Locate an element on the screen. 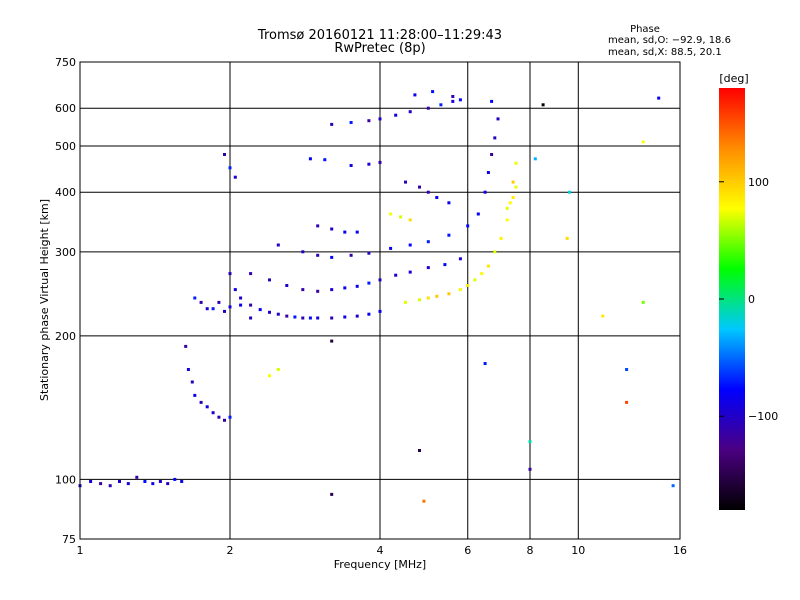 The image size is (800, 600). y-tick-label: 75 is located at coordinates (69, 539).